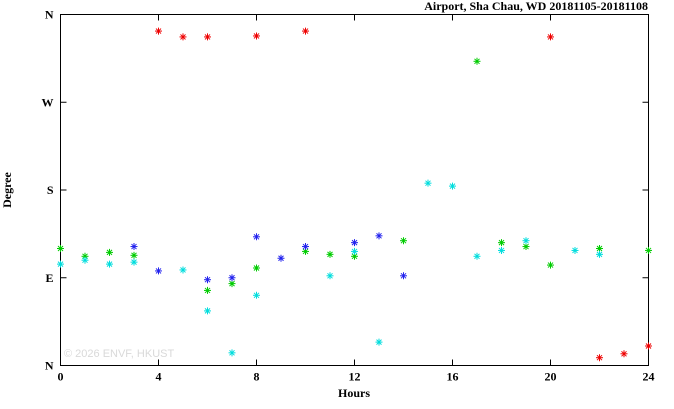 The image size is (674, 409). I want to click on y-tick-label: S, so click(50, 190).